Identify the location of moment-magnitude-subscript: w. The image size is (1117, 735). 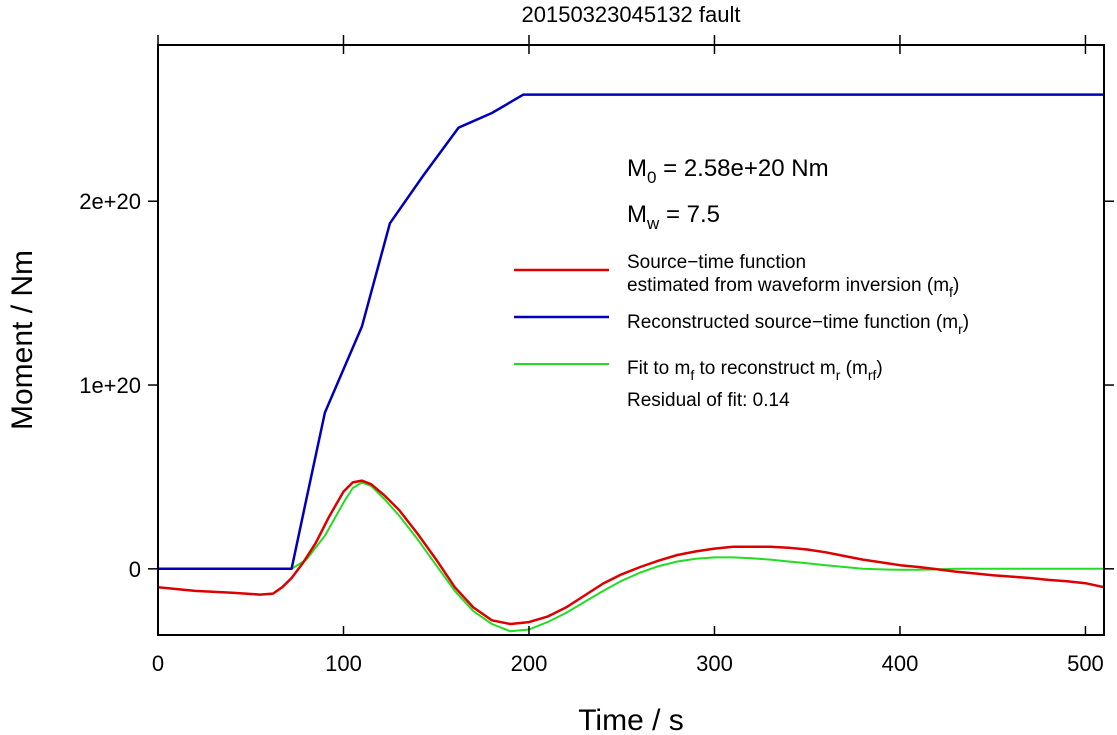
(653, 223).